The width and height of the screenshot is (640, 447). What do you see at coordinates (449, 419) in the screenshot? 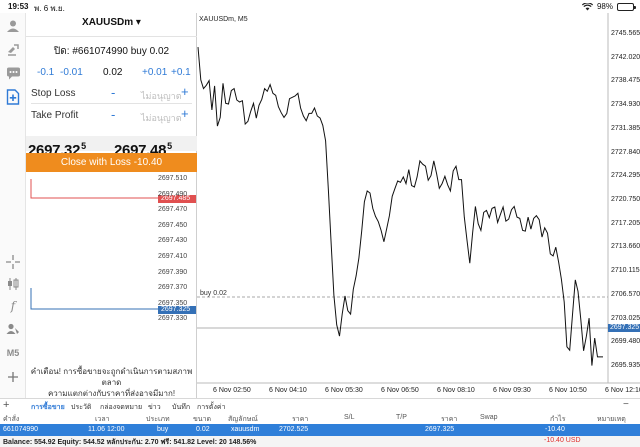
I see `col-current-price: ราคา` at bounding box center [449, 419].